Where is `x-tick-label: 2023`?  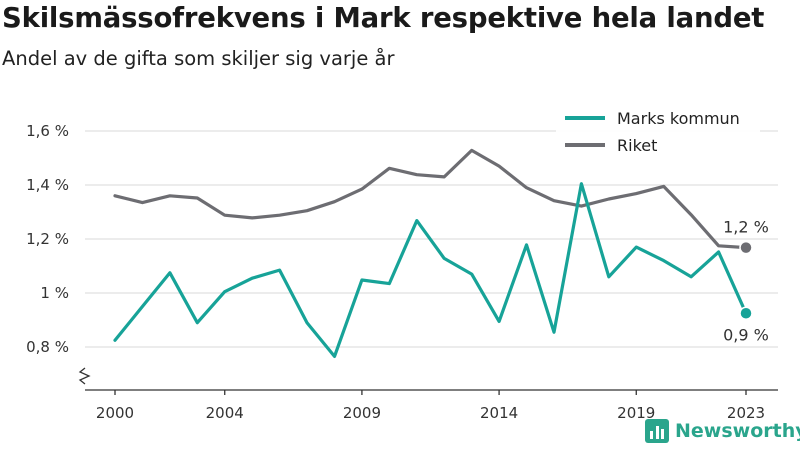 x-tick-label: 2023 is located at coordinates (746, 413).